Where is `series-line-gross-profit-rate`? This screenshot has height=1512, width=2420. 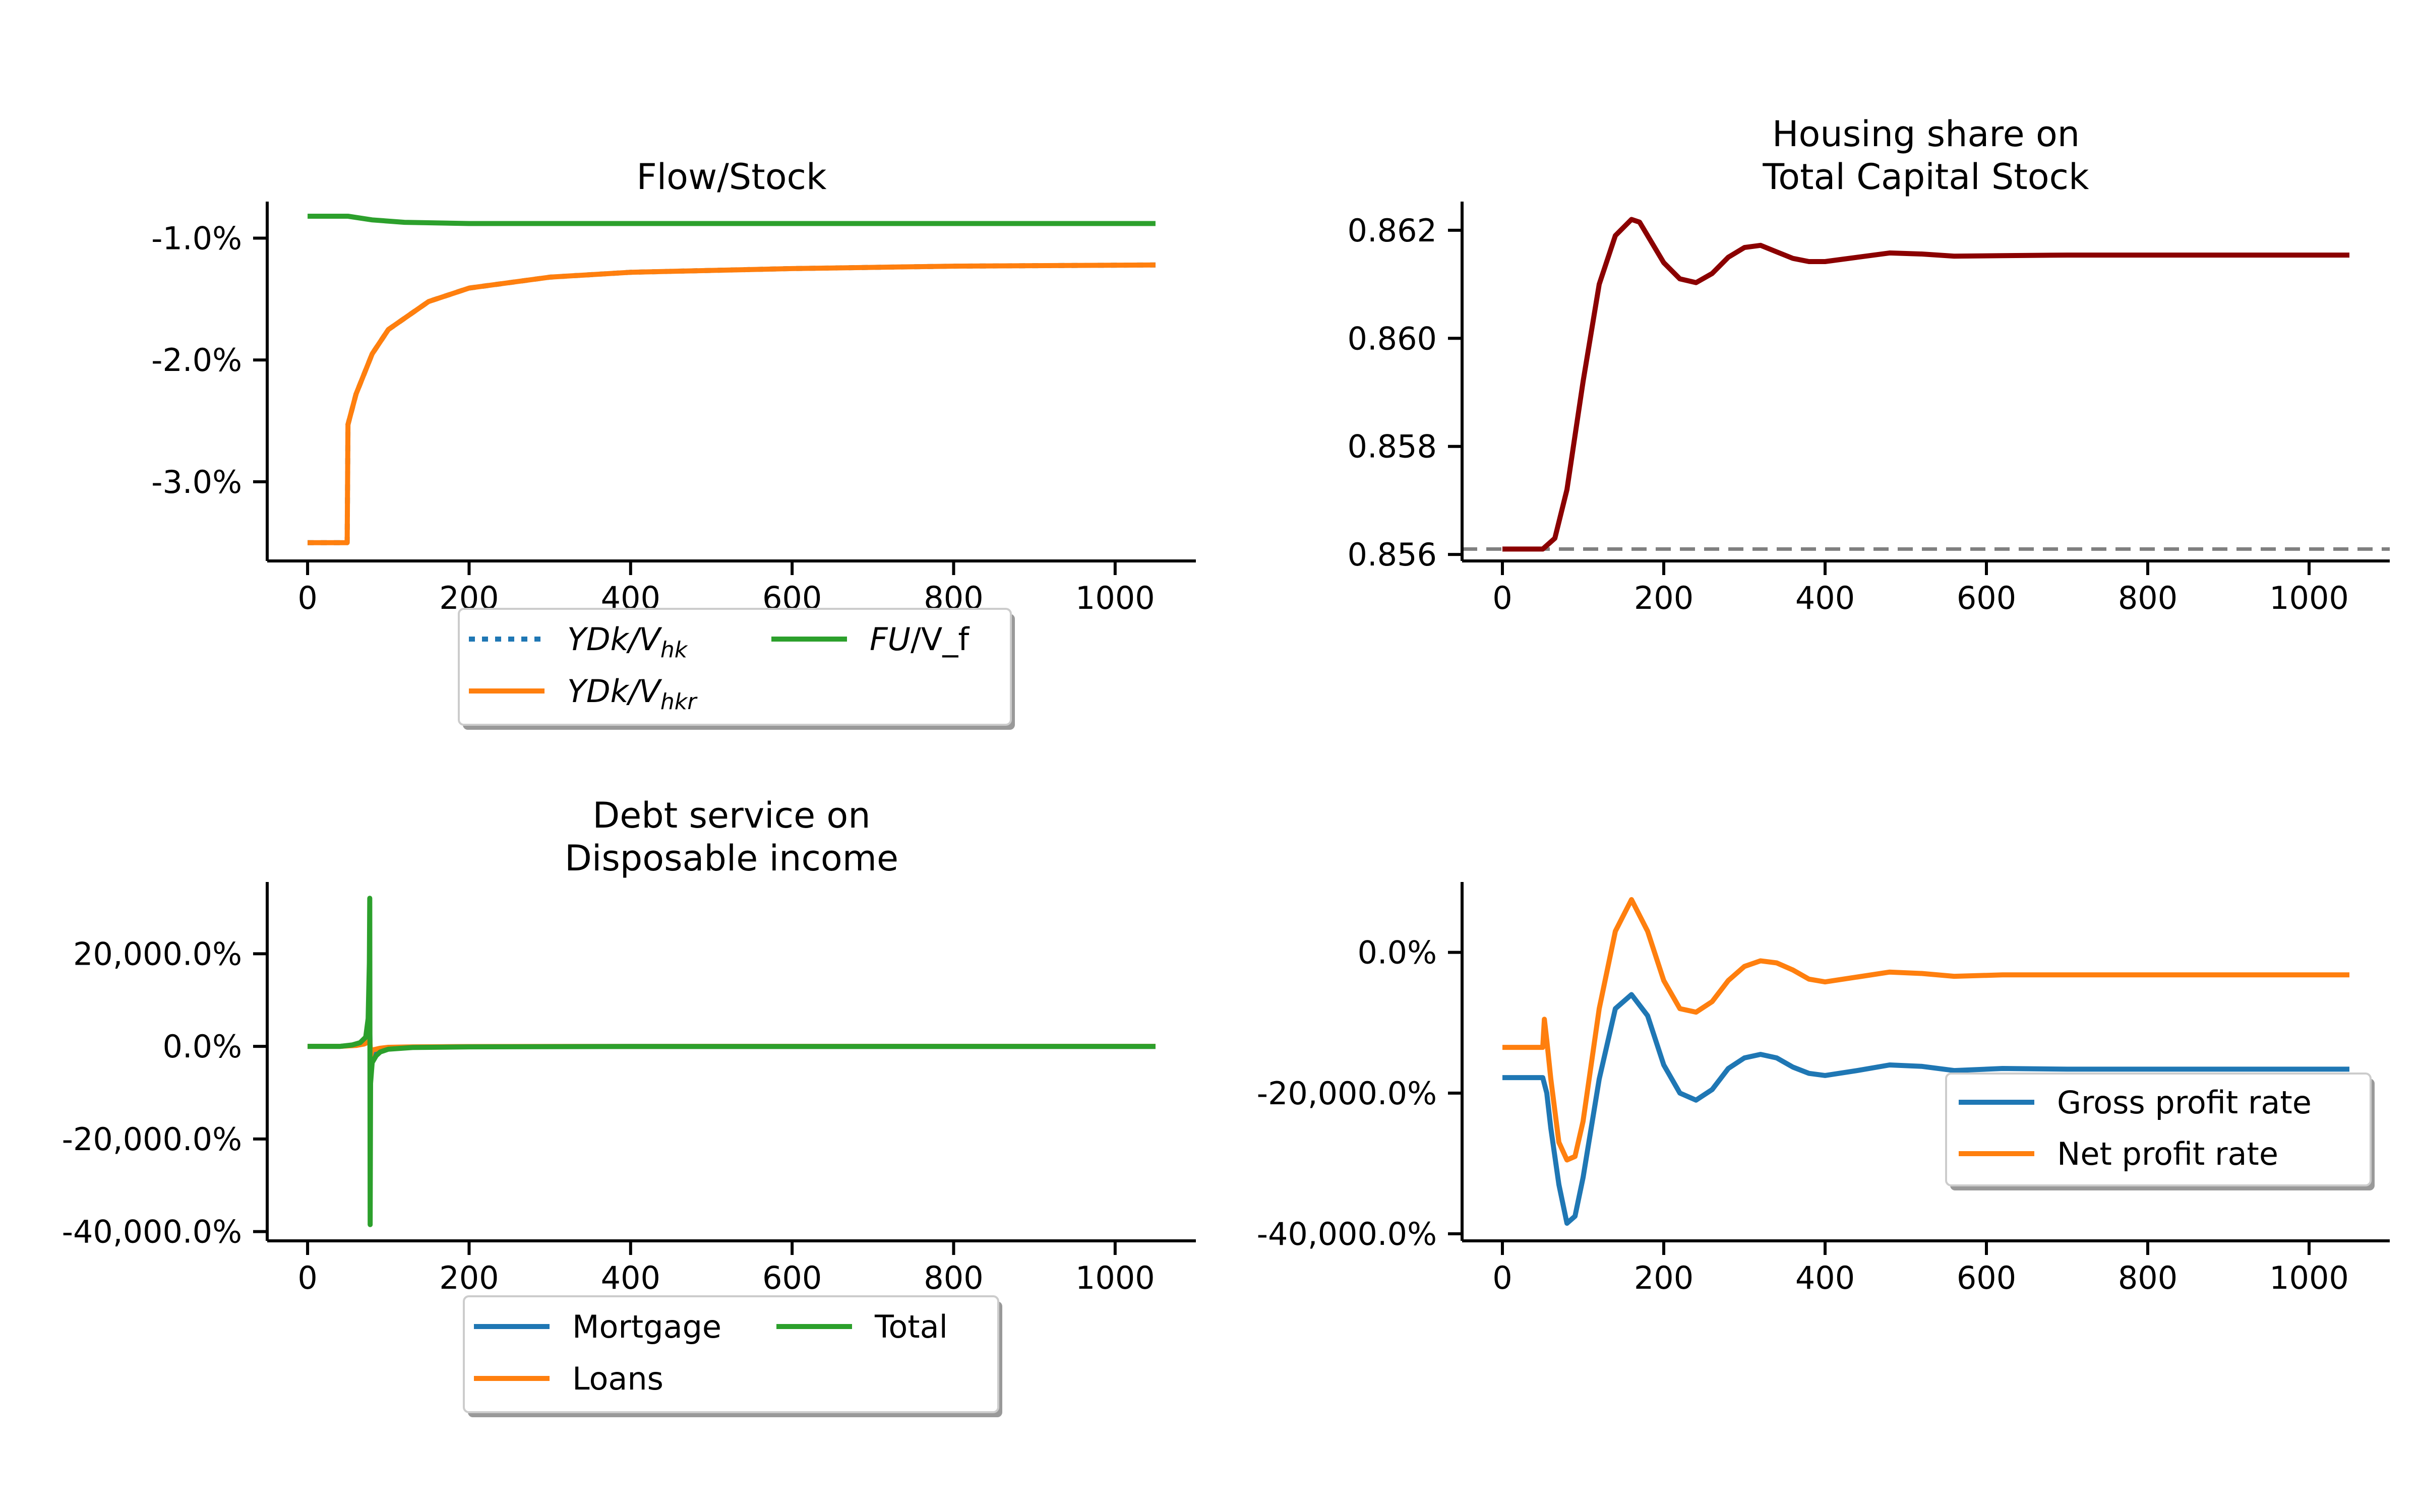
series-line-gross-profit-rate is located at coordinates (1925, 1109).